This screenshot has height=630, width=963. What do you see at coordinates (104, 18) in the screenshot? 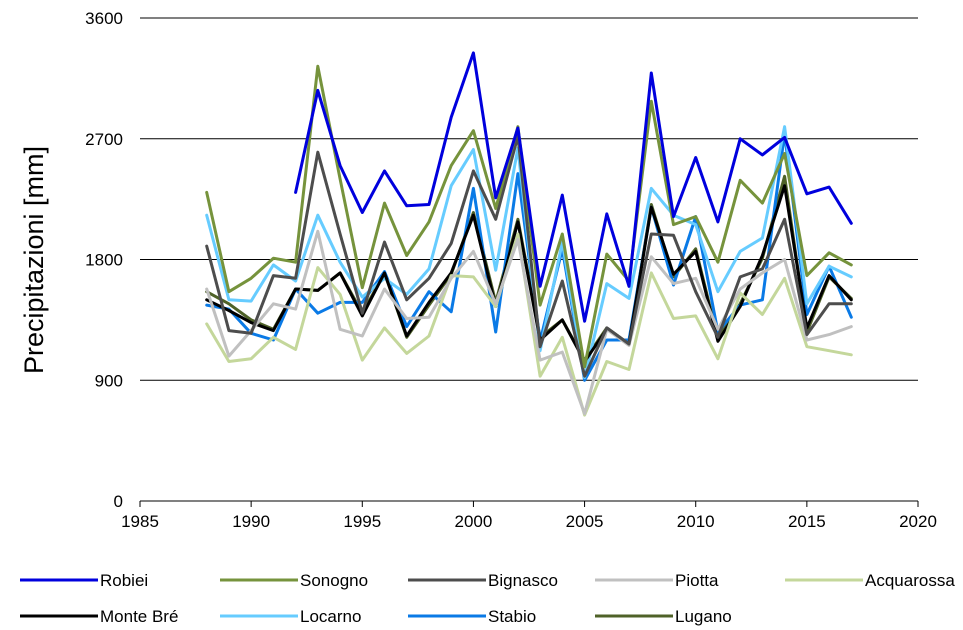
I see `y-tick-label: 3600` at bounding box center [104, 18].